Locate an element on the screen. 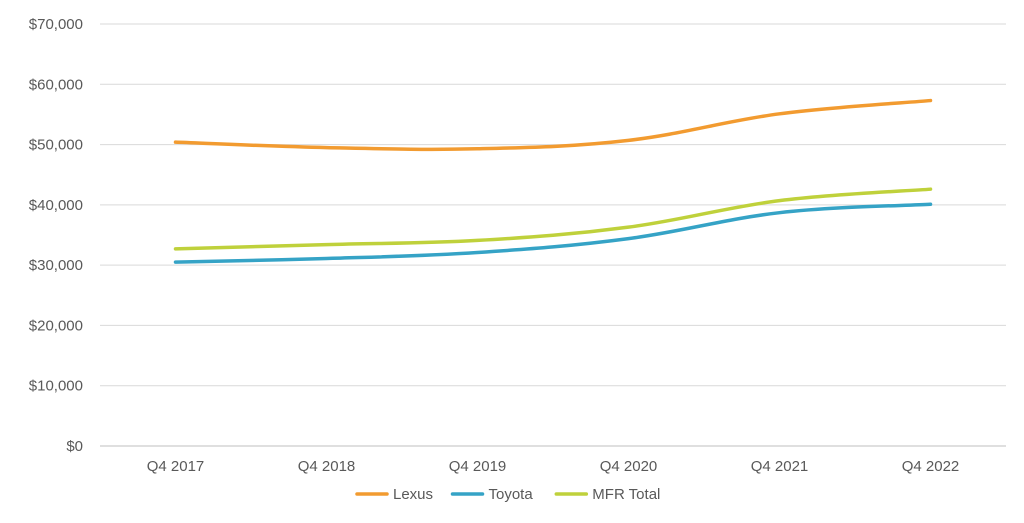 This screenshot has height=523, width=1024. y-tick-label: $40,000 is located at coordinates (56, 205).